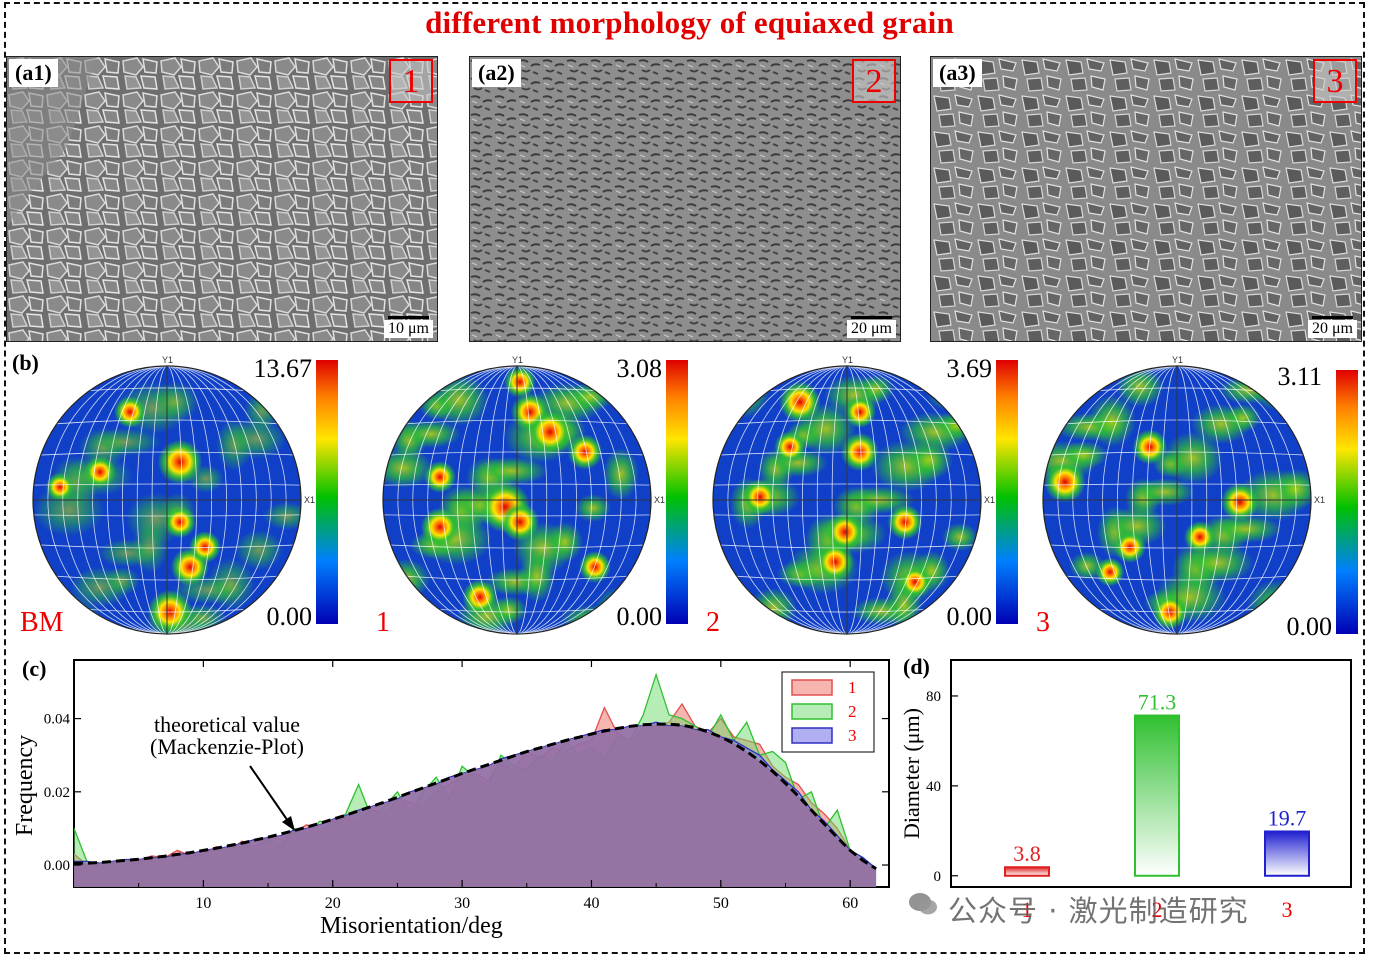  What do you see at coordinates (411, 926) in the screenshot?
I see `x-axis-label: Misorientation/deg` at bounding box center [411, 926].